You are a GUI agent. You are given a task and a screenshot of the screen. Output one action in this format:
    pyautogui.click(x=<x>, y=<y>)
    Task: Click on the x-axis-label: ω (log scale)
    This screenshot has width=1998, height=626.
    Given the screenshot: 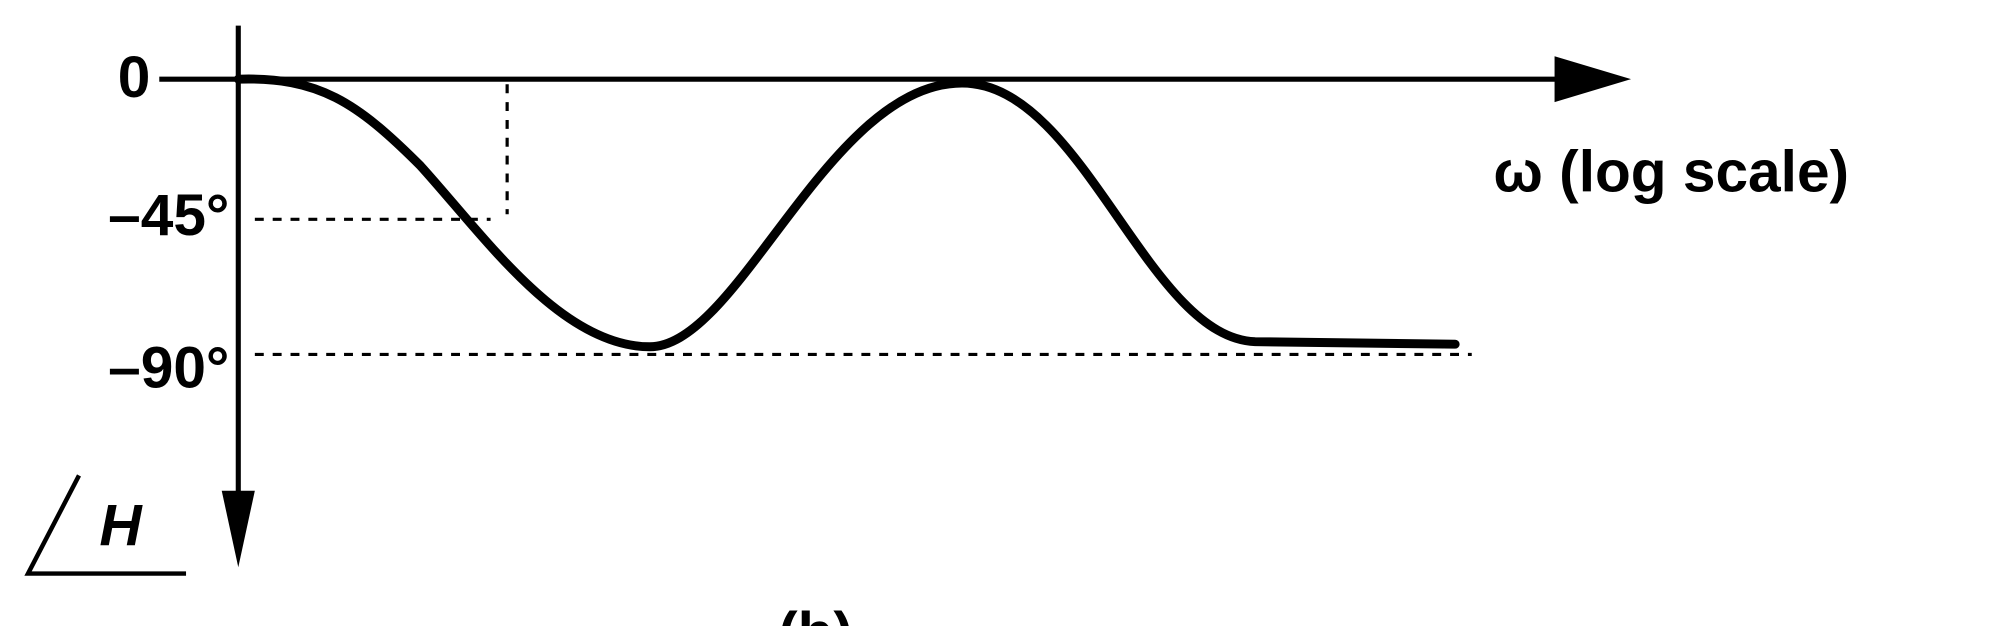 What is the action you would take?
    pyautogui.click(x=1671, y=172)
    